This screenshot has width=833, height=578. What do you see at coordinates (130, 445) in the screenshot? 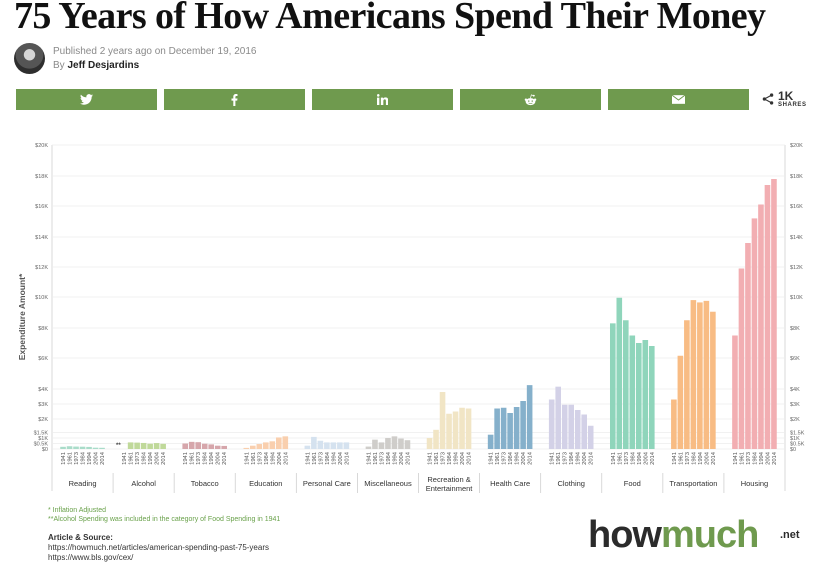
I see `bar-2-1961` at bounding box center [130, 445].